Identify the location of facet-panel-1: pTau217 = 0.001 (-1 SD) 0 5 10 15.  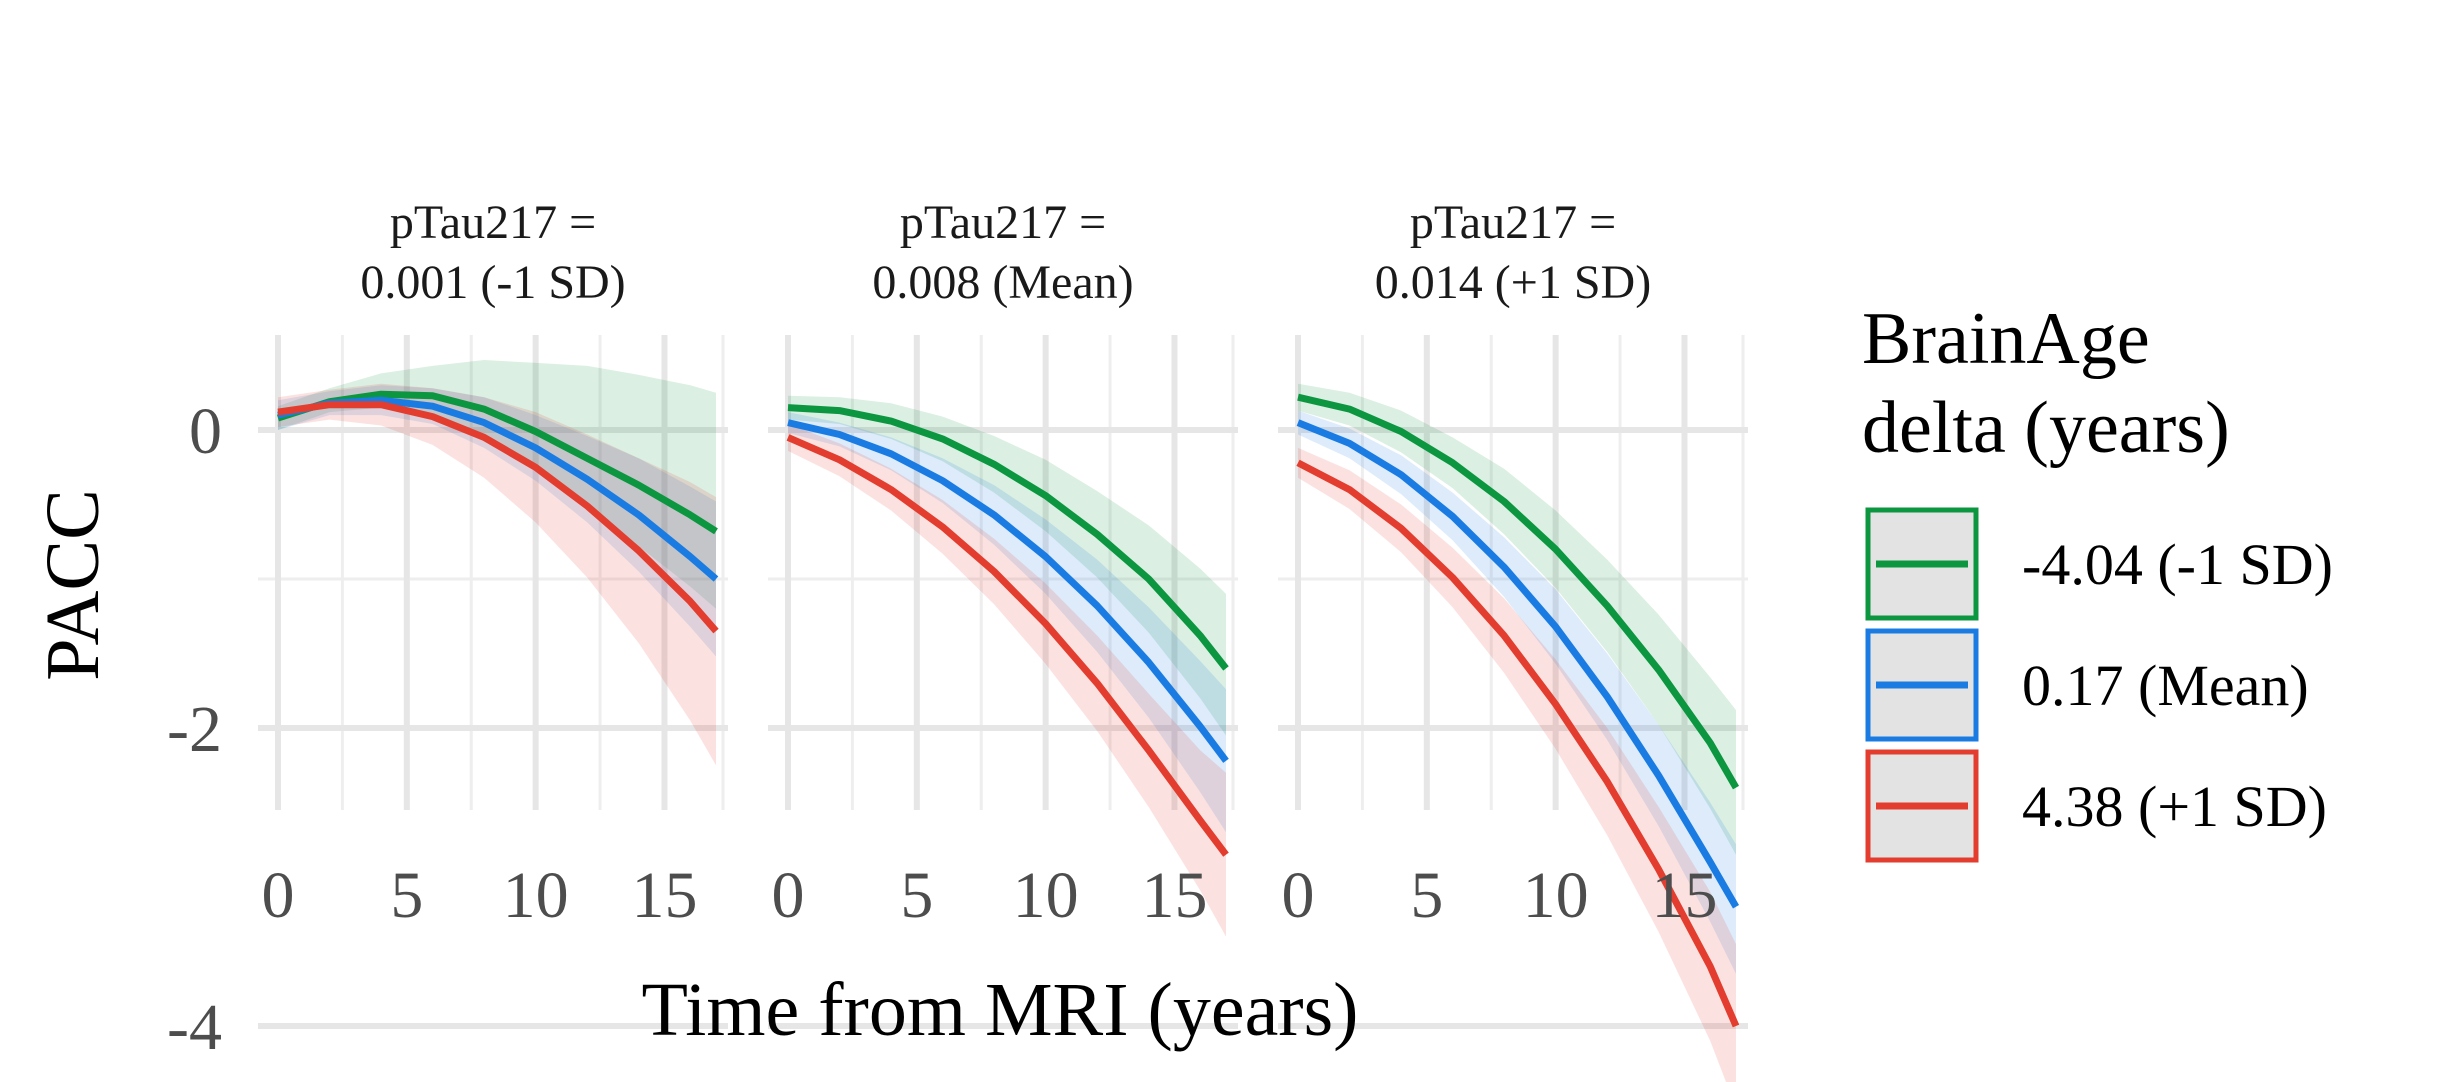
(493, 612).